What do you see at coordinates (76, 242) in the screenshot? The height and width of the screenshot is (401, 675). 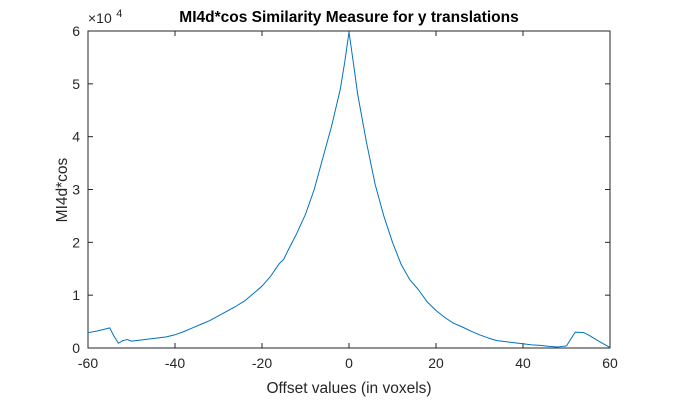 I see `y-tick-label: 2` at bounding box center [76, 242].